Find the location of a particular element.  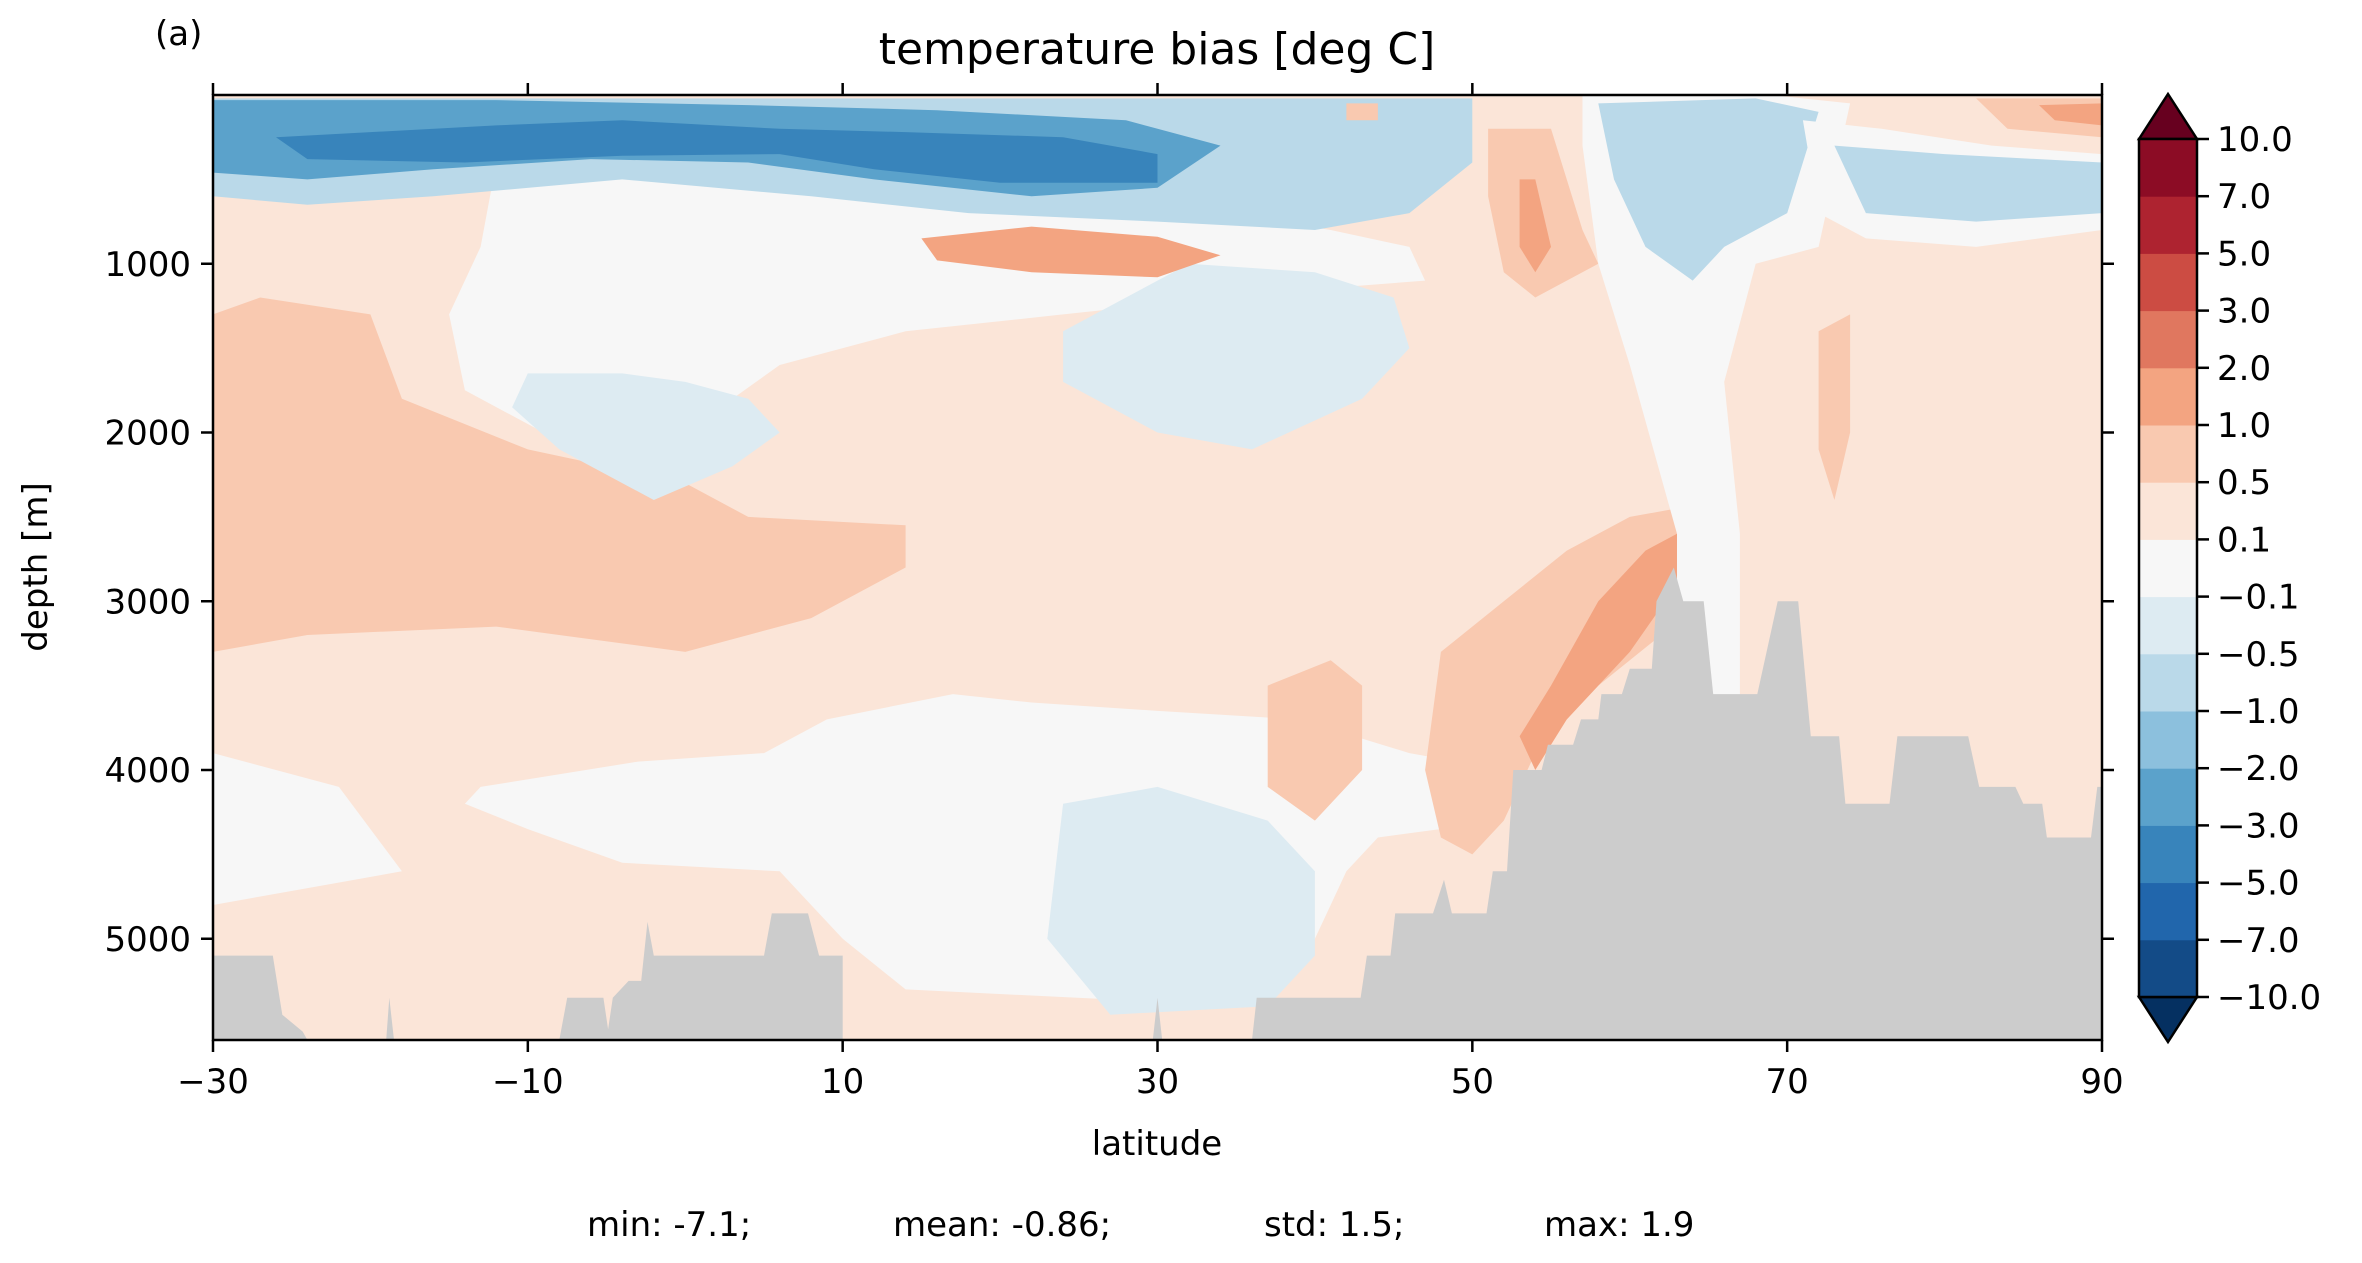

colorbar-tick-label: 2.0 is located at coordinates (2244, 369).